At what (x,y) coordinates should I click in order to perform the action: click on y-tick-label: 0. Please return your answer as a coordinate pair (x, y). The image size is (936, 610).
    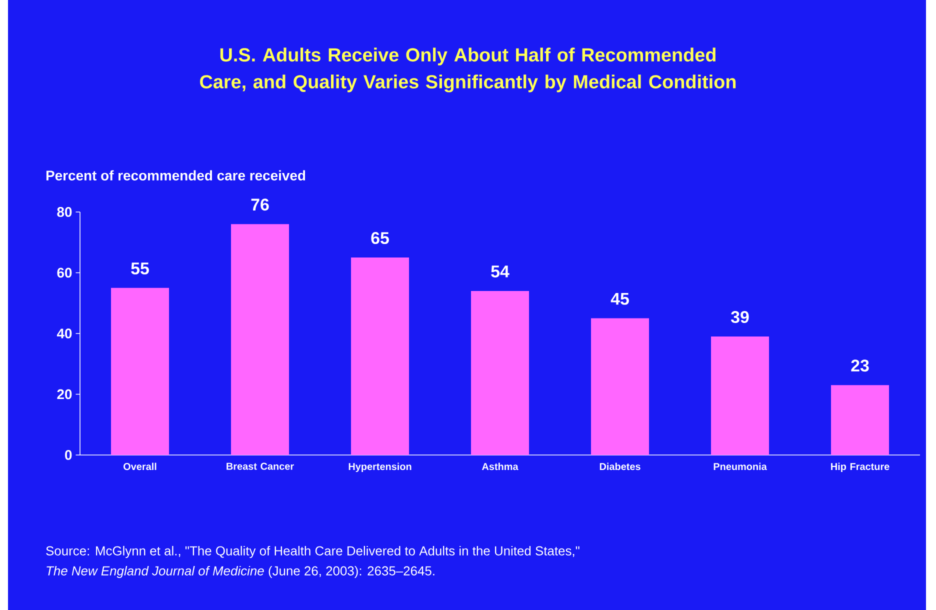
    Looking at the image, I should click on (68, 455).